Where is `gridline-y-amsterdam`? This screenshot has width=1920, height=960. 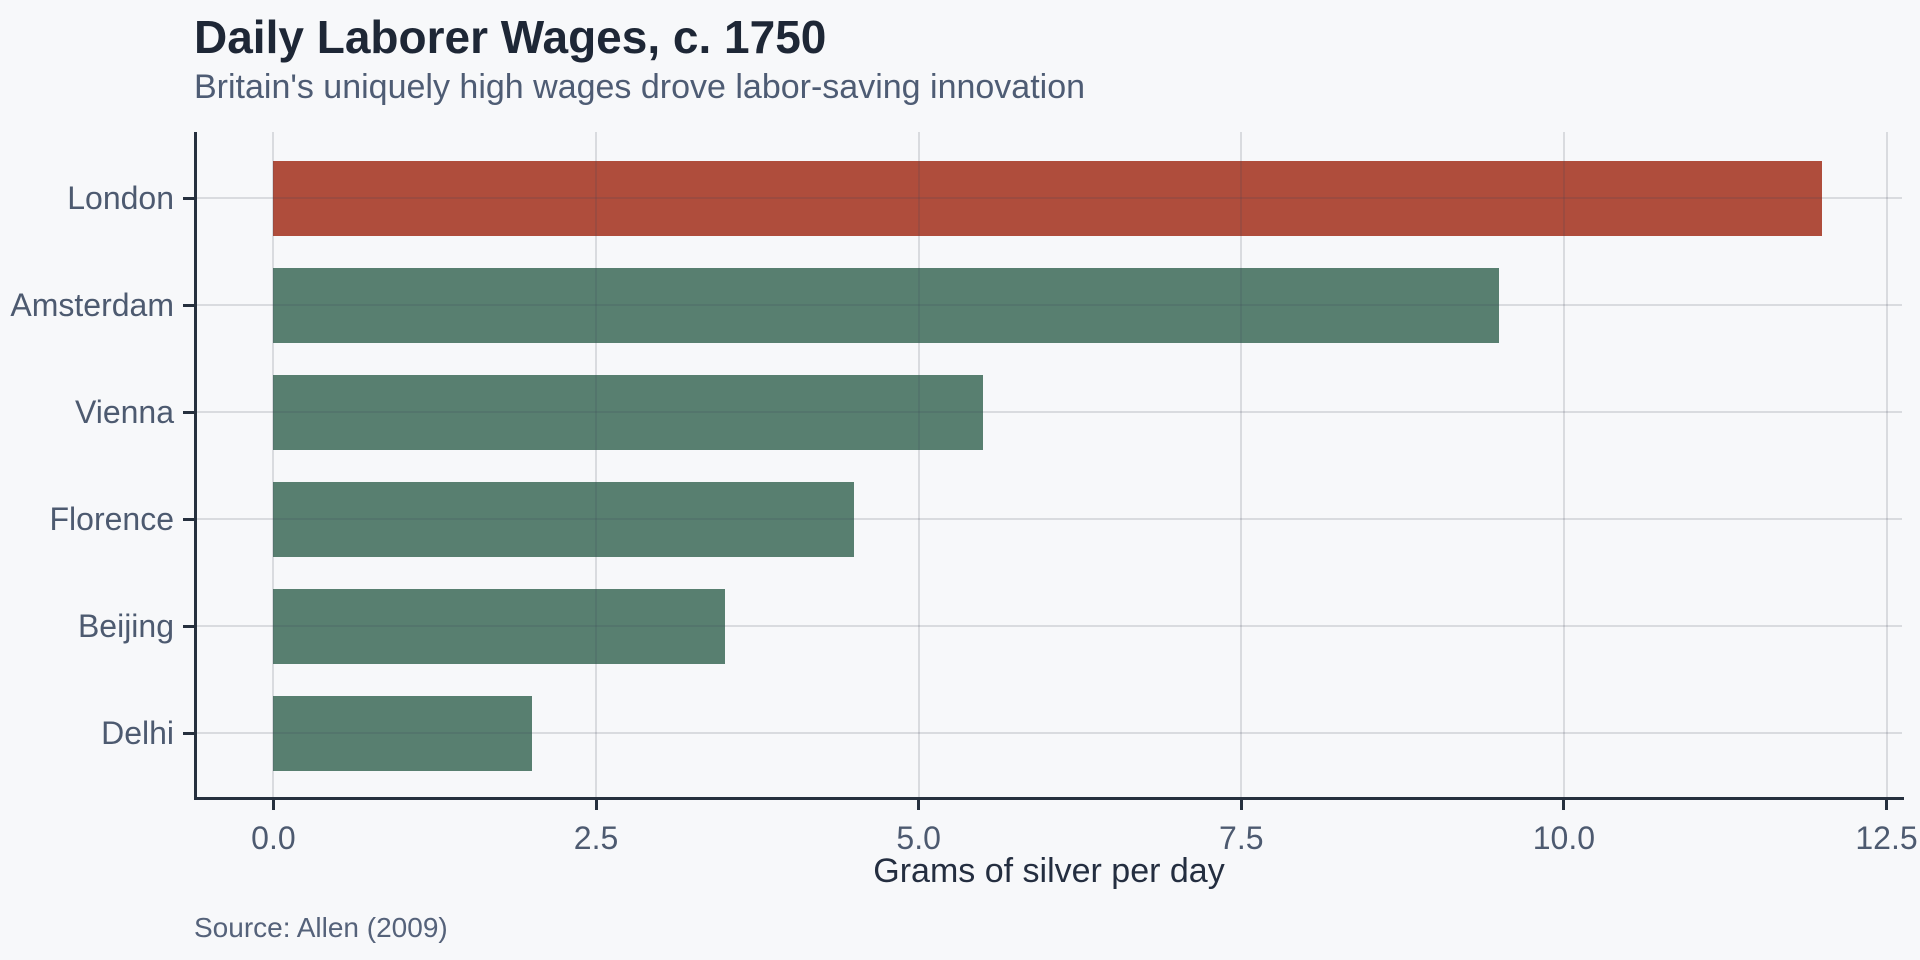 gridline-y-amsterdam is located at coordinates (1049, 305).